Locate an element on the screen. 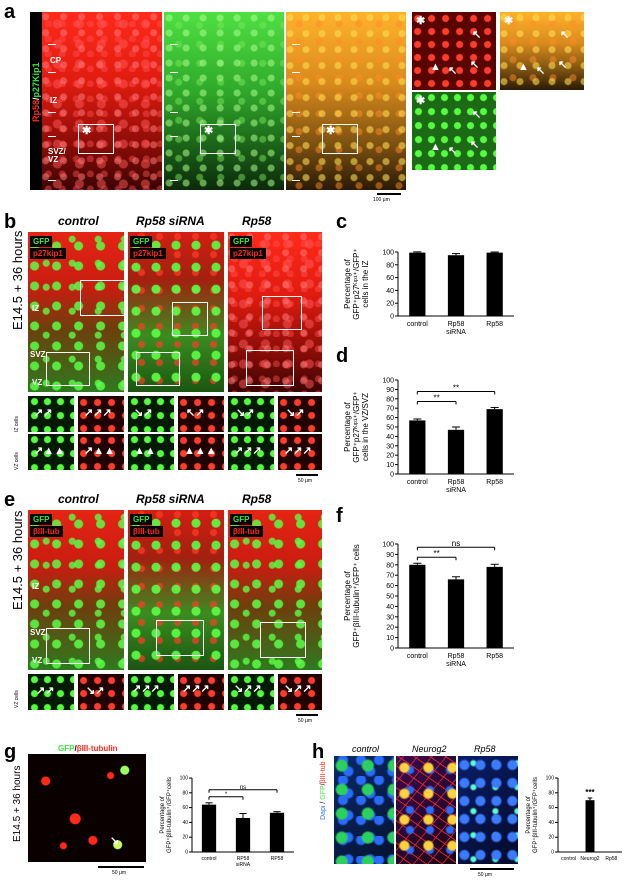 This screenshot has height=889, width=630. zone-svz-vz: SVZ/ VZ is located at coordinates (57, 155).